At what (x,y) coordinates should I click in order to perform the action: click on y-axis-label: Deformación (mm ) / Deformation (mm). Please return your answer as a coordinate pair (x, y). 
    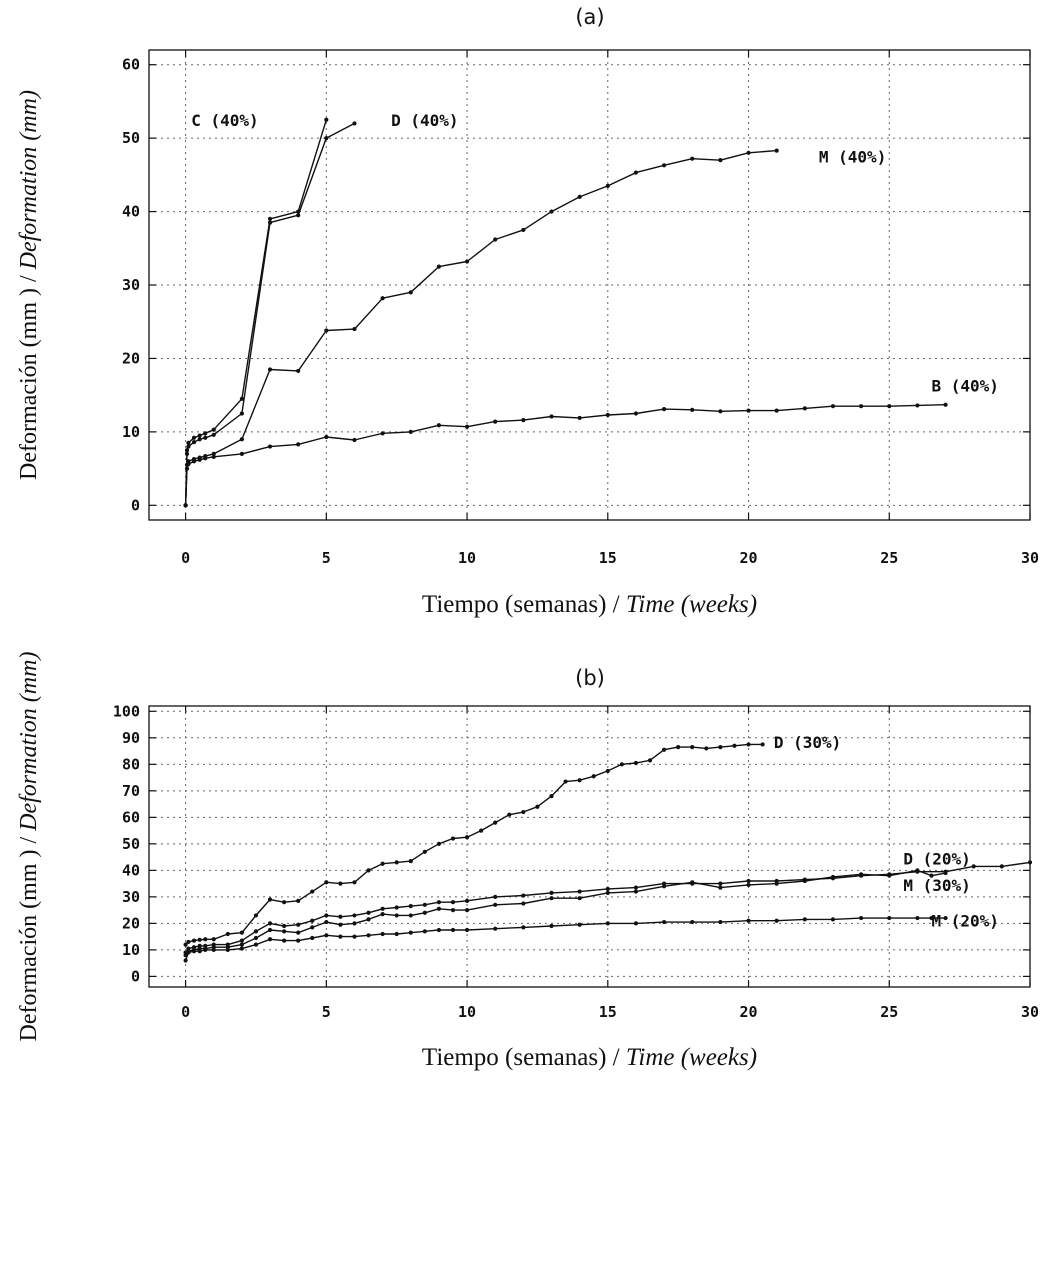
    Looking at the image, I should click on (29, 847).